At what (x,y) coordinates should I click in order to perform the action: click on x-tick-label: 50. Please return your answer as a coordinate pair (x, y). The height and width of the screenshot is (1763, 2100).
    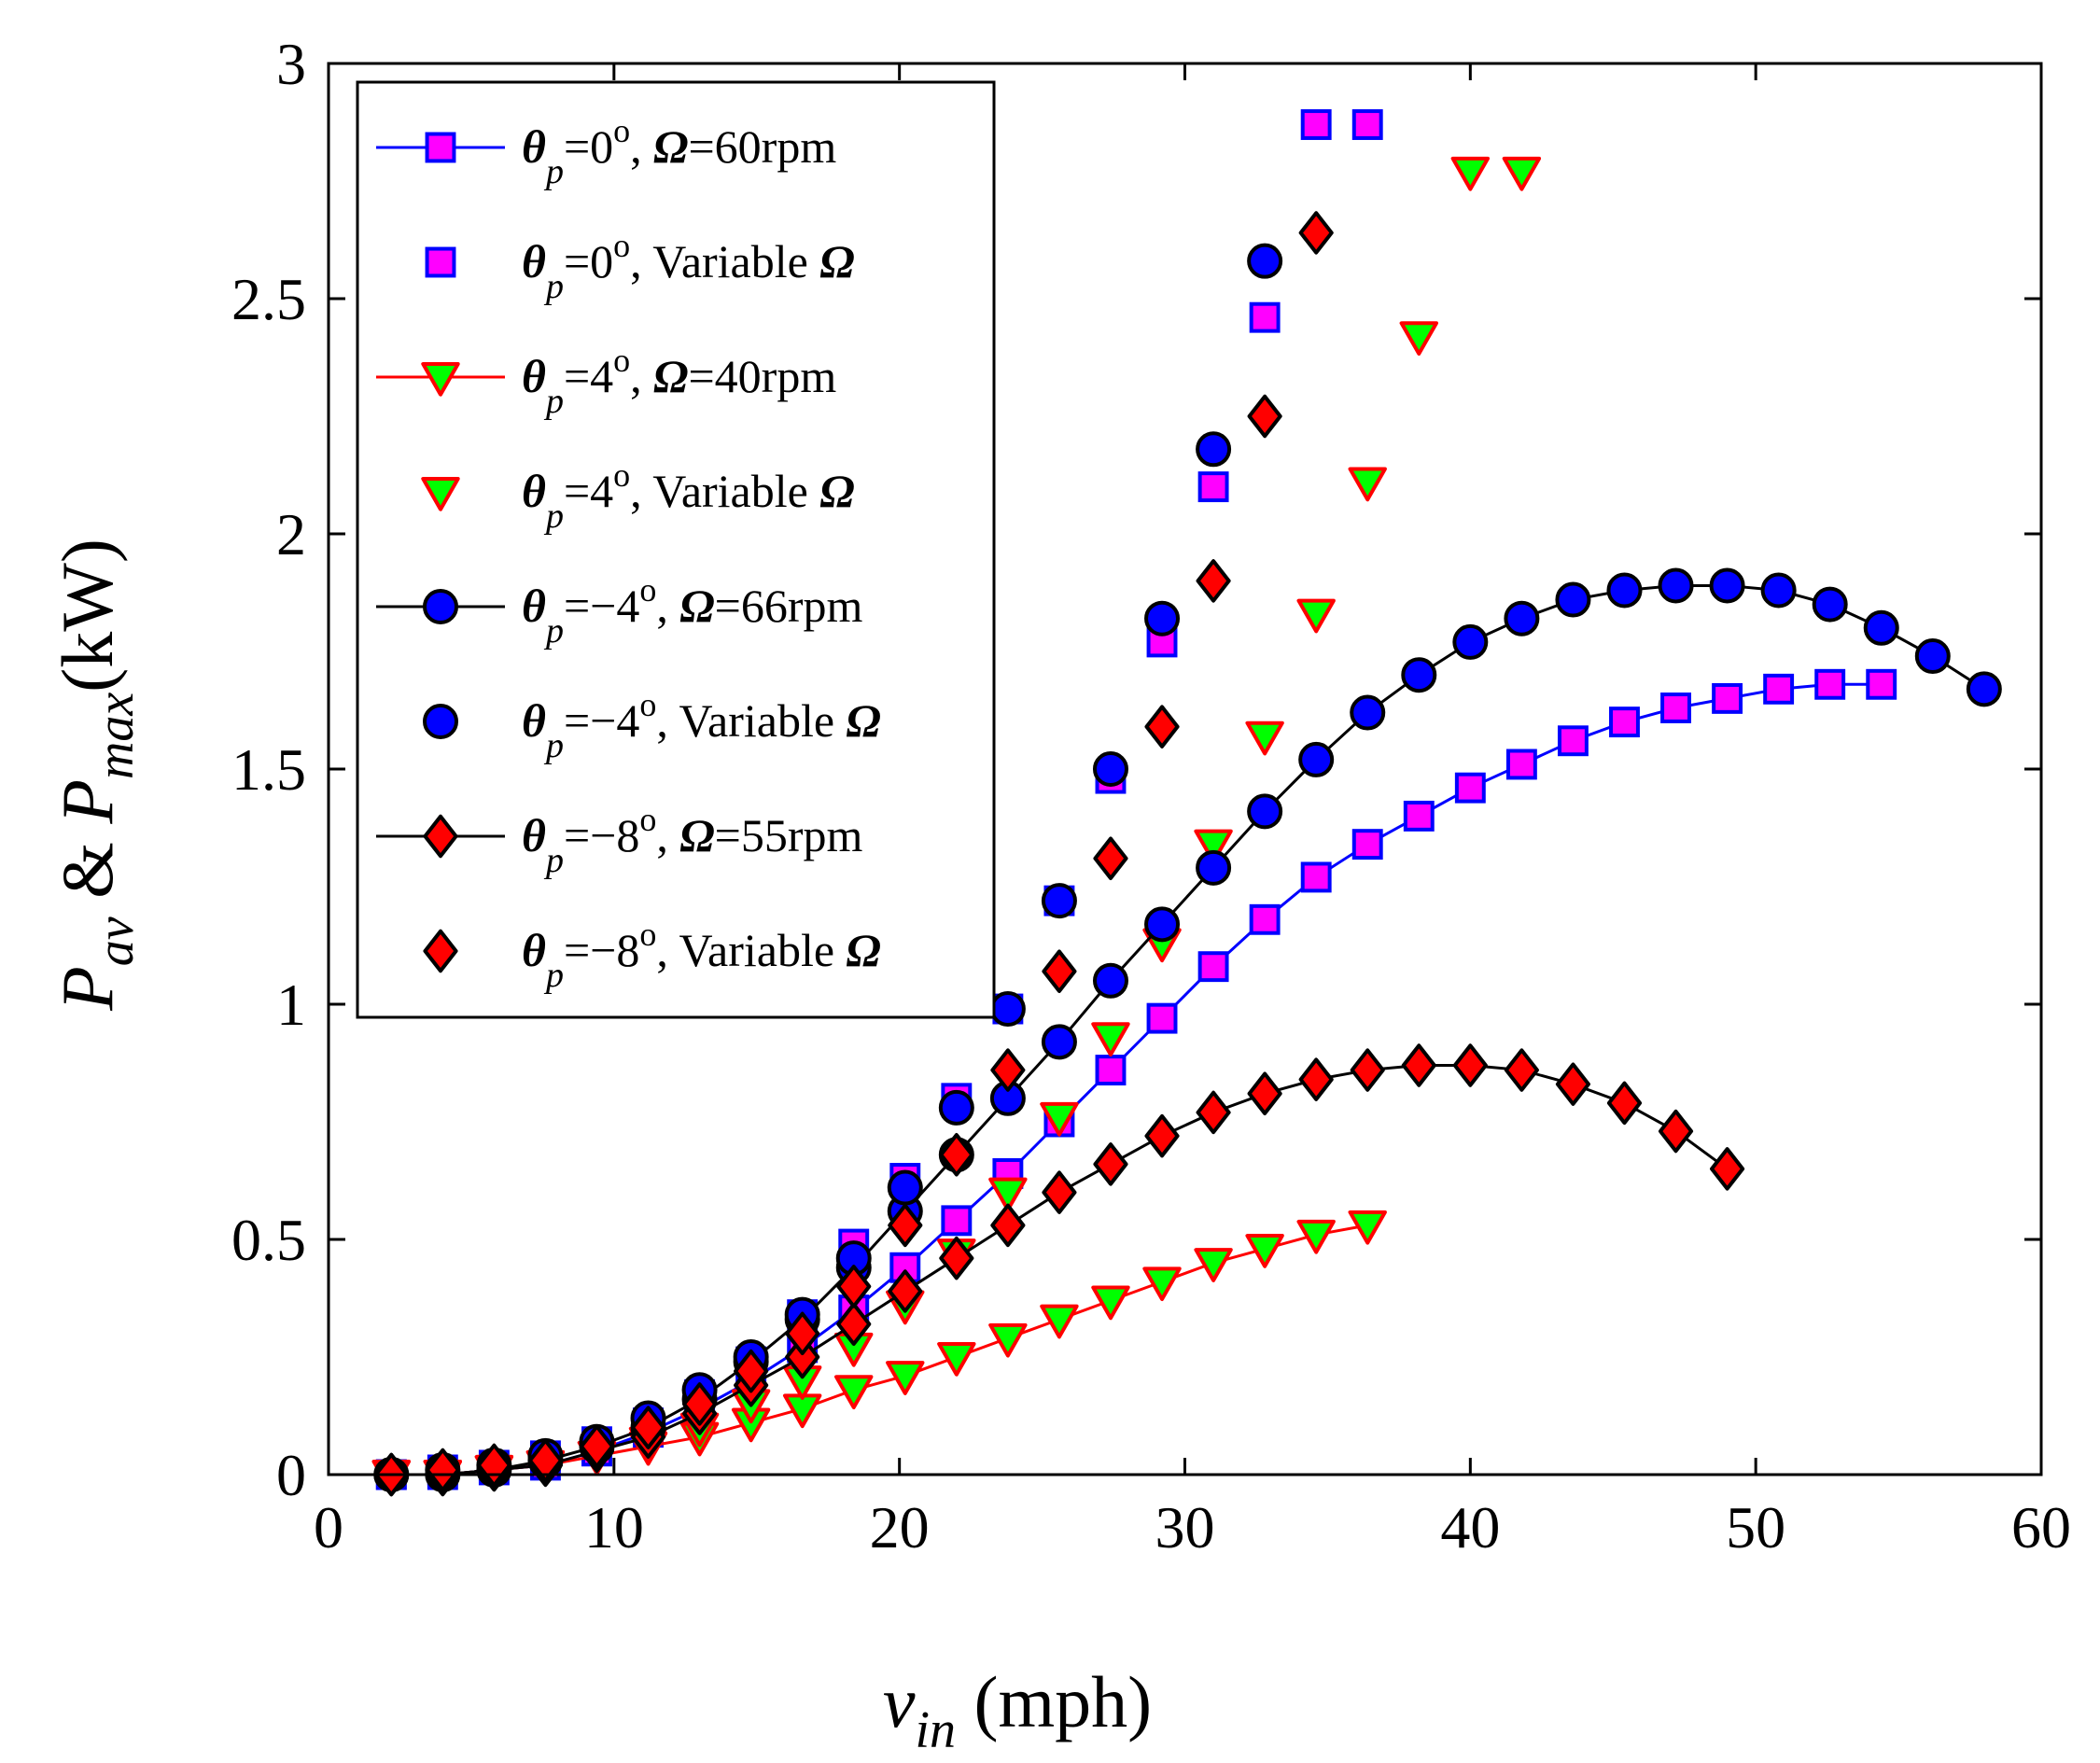
    Looking at the image, I should click on (1755, 1527).